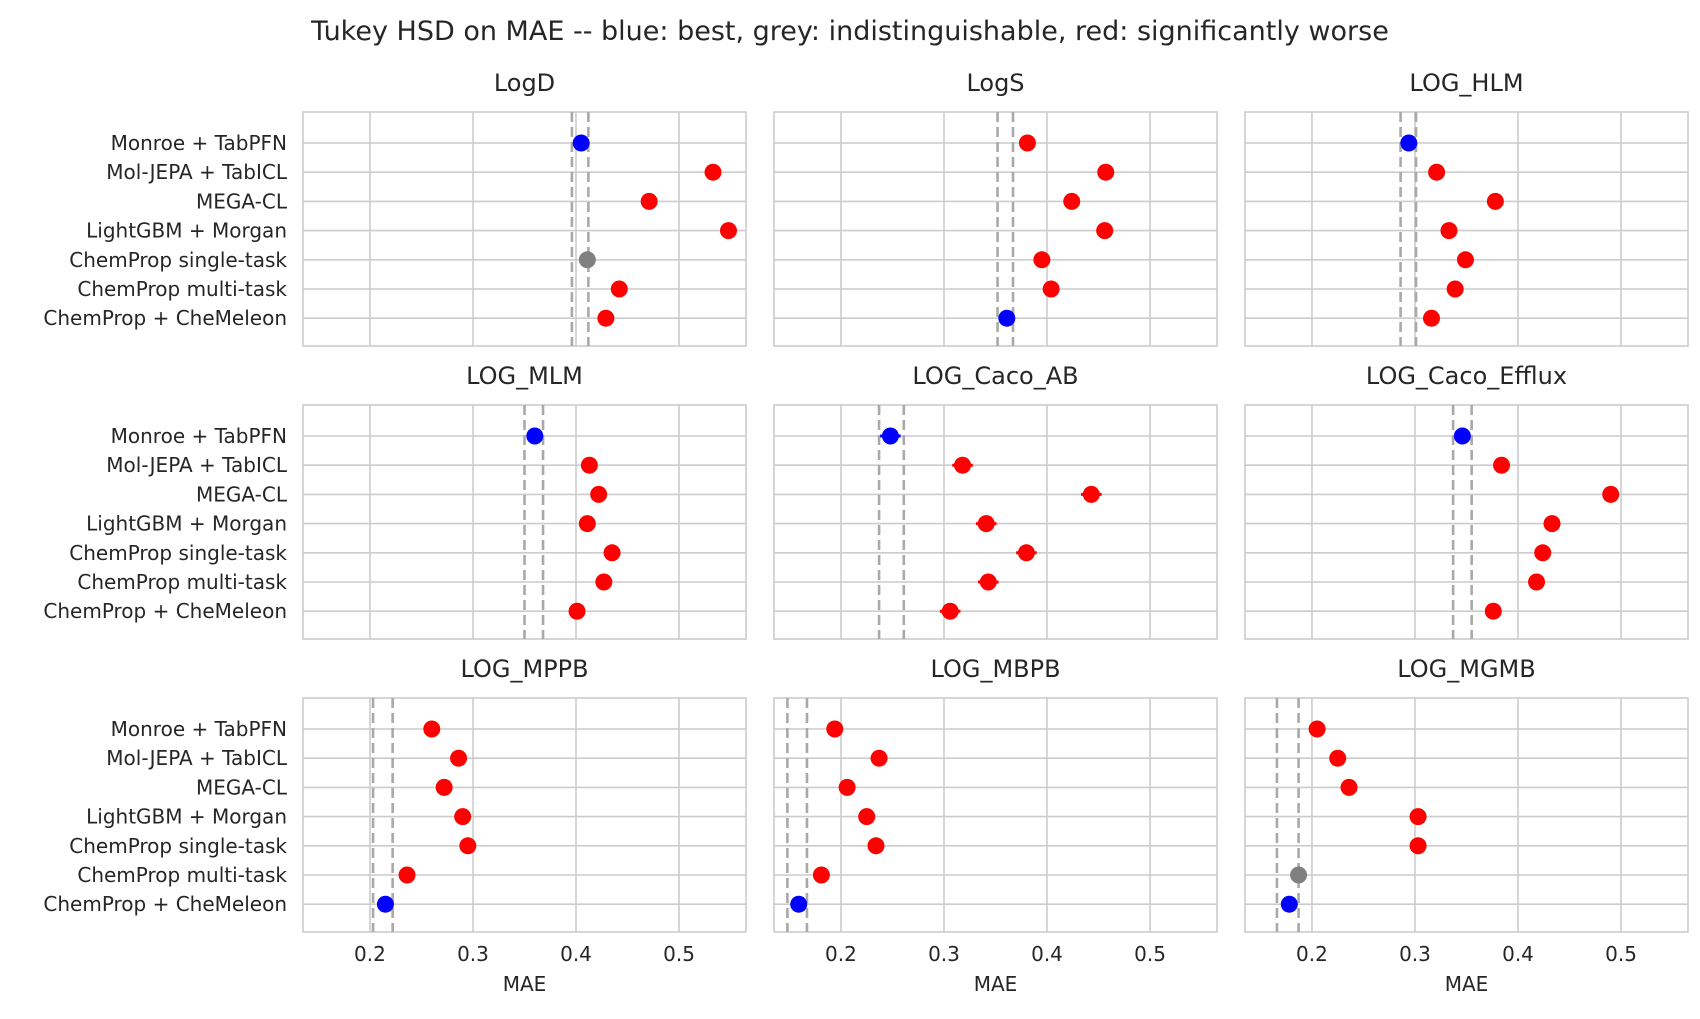  Describe the element at coordinates (995, 83) in the screenshot. I see `panel-title-logs: LogS` at that location.